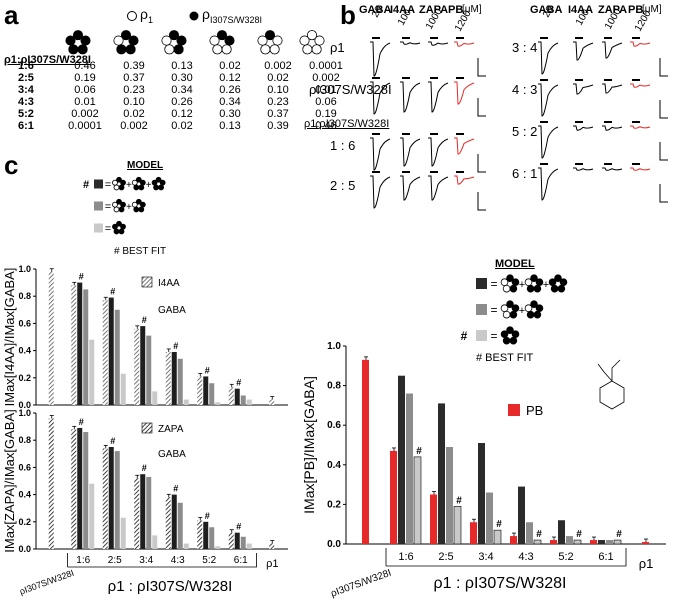  I want to click on header-gaba-right: GABA, so click(546, 10).